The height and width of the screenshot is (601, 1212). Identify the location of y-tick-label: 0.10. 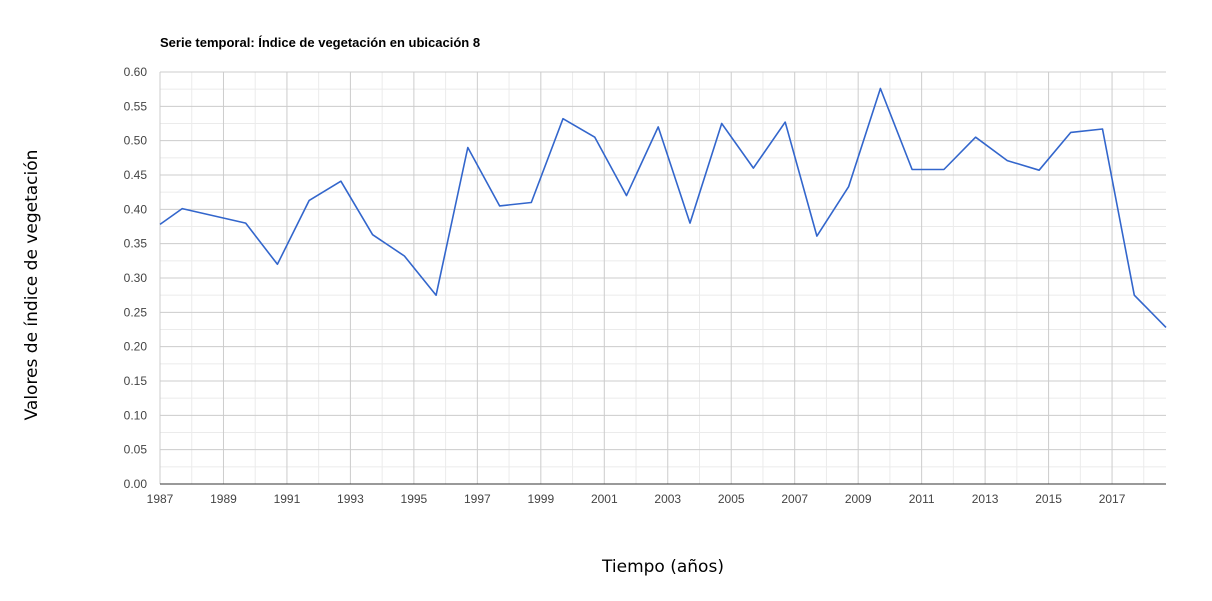
(136, 415).